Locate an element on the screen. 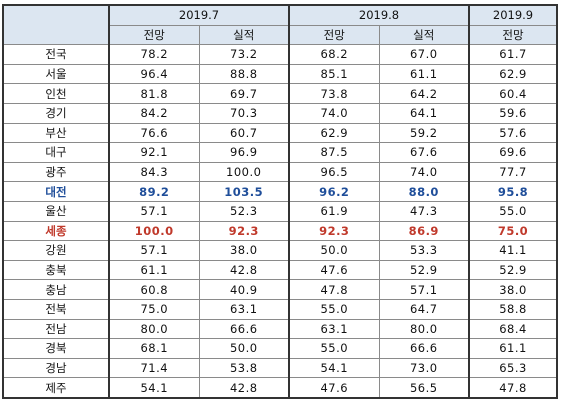  region-cell: 부산 is located at coordinates (56, 133).